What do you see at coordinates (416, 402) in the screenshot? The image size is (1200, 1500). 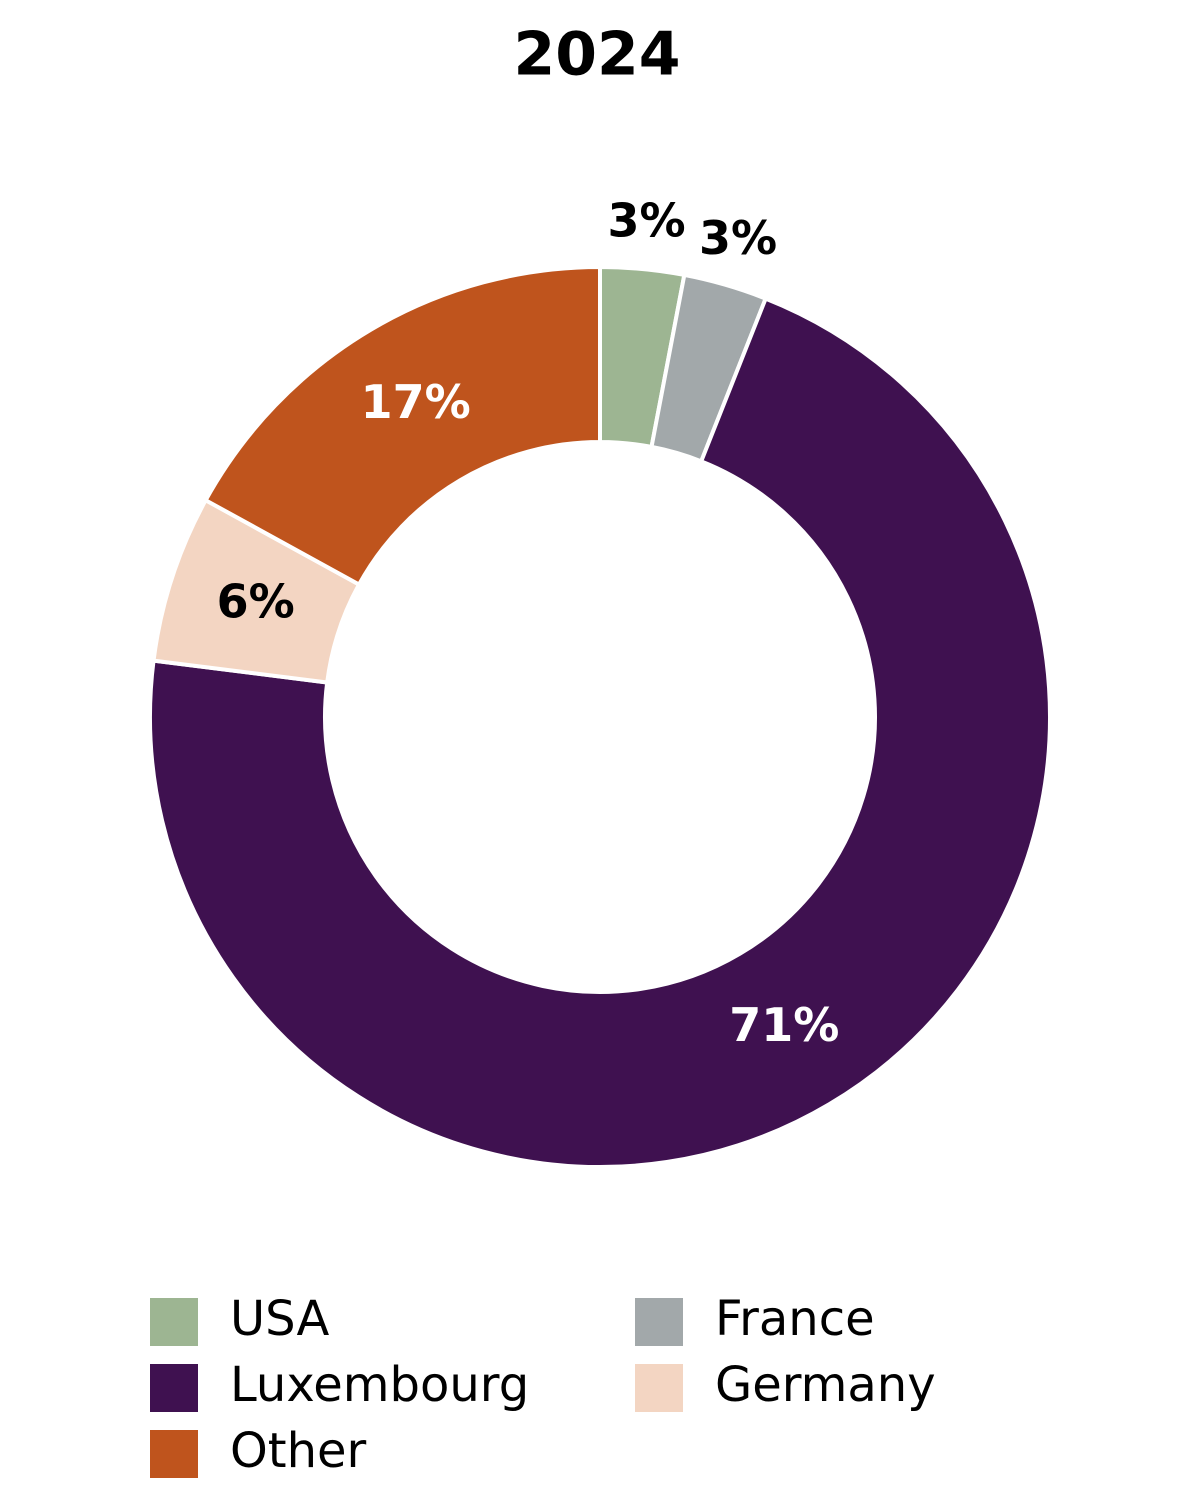 I see `data-label: 17%` at bounding box center [416, 402].